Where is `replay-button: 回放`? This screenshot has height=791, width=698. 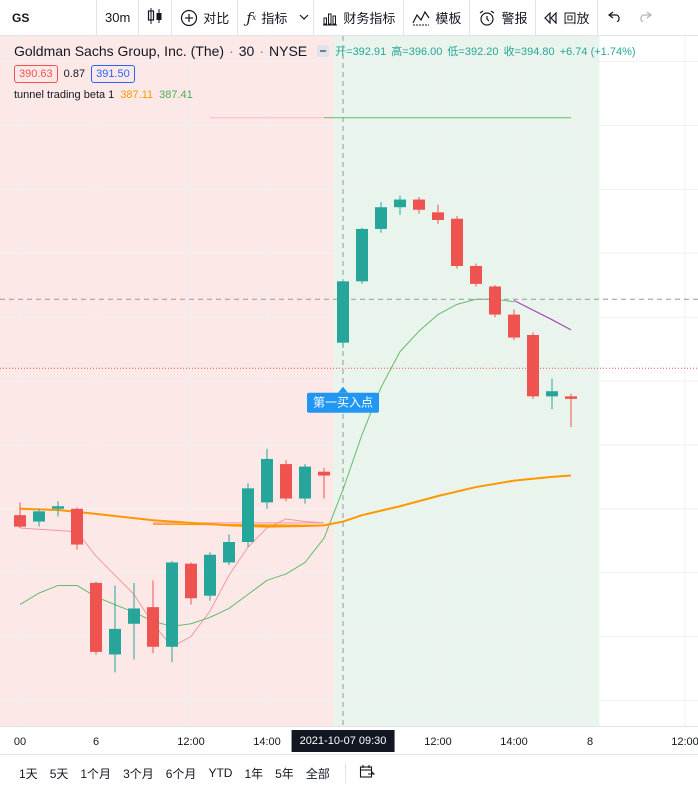
replay-button: 回放 is located at coordinates (566, 18).